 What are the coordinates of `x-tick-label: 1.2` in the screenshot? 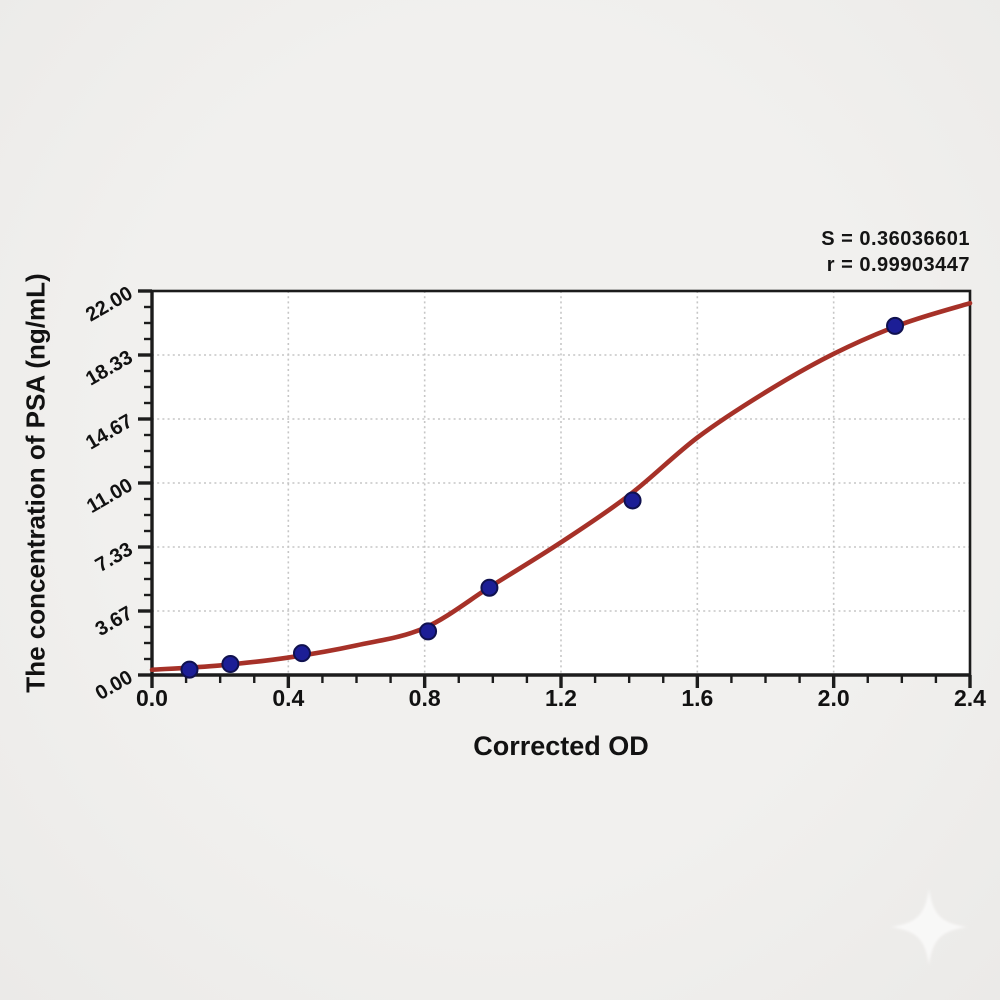 It's located at (561, 698).